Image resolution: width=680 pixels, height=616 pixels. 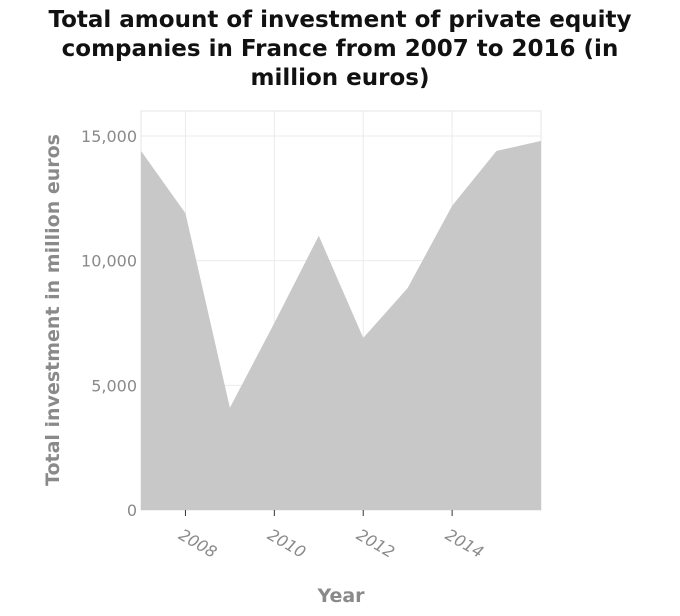 What do you see at coordinates (331, 536) in the screenshot?
I see `x-ticks: 2008 2010 2012 2014` at bounding box center [331, 536].